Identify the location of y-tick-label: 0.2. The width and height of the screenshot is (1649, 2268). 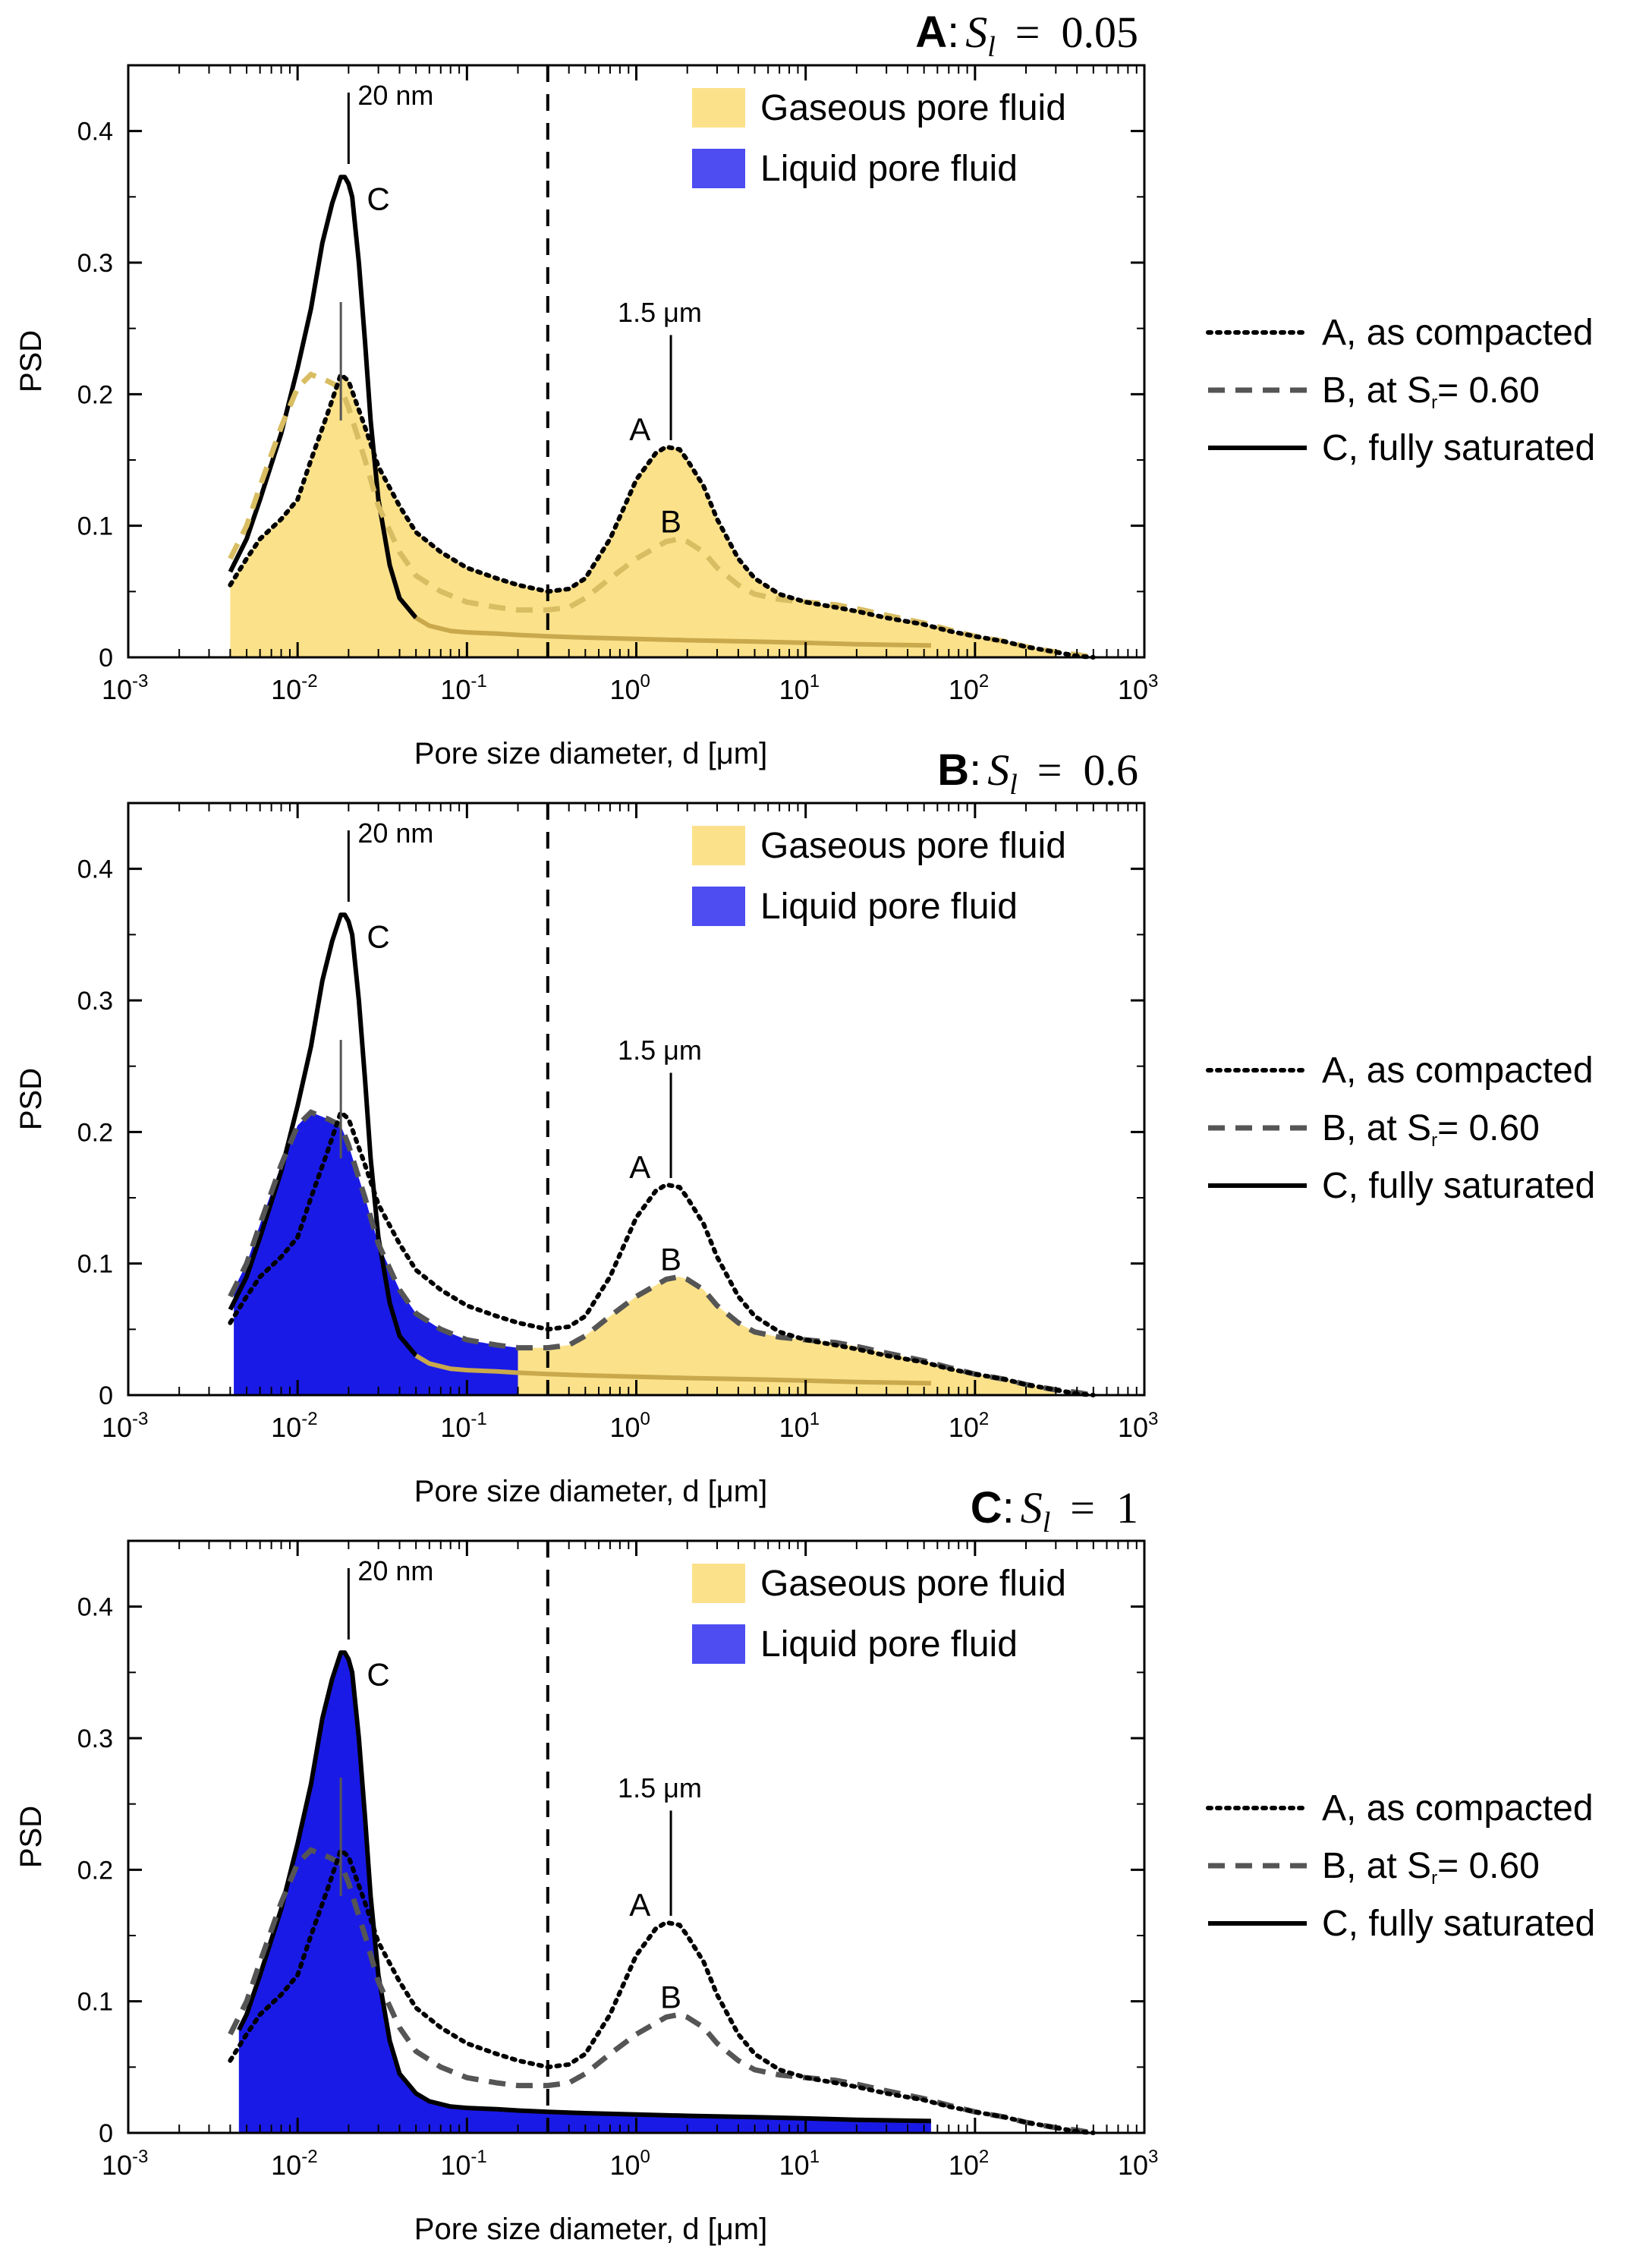
(95, 1132).